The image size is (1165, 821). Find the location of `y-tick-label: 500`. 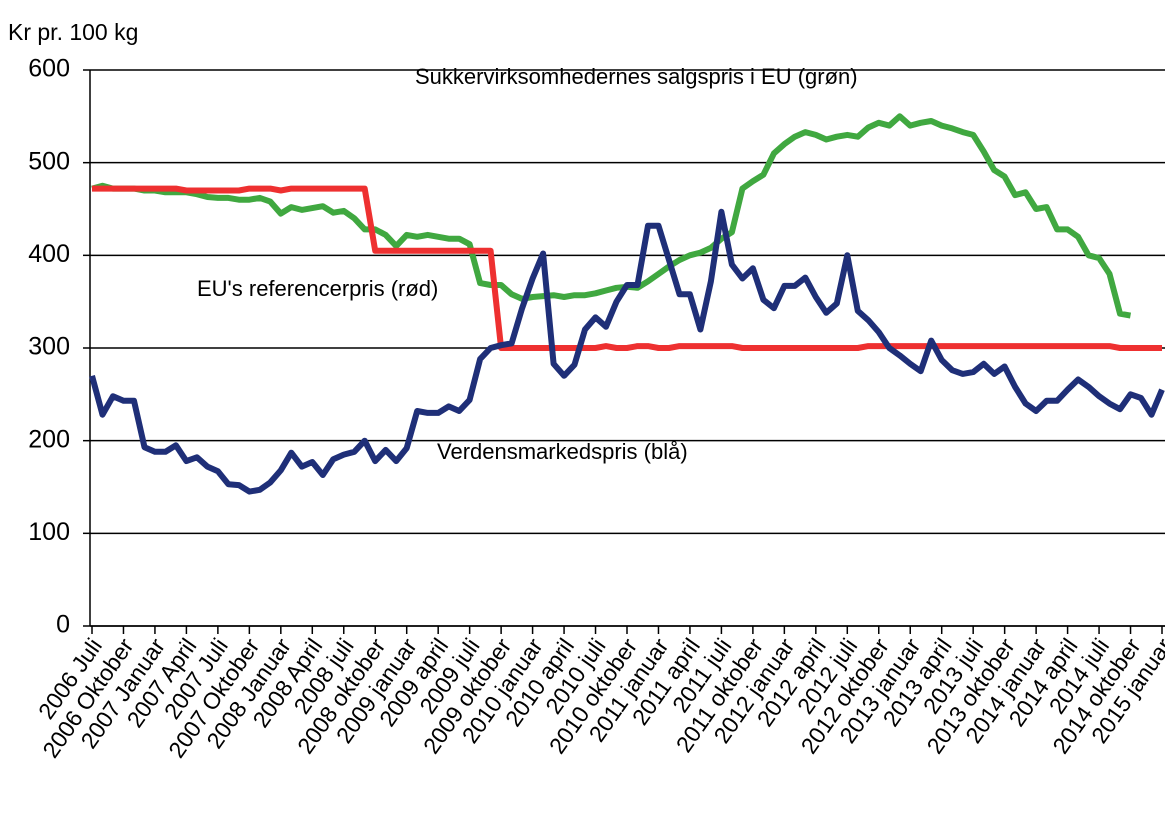

y-tick-label: 500 is located at coordinates (49, 161).